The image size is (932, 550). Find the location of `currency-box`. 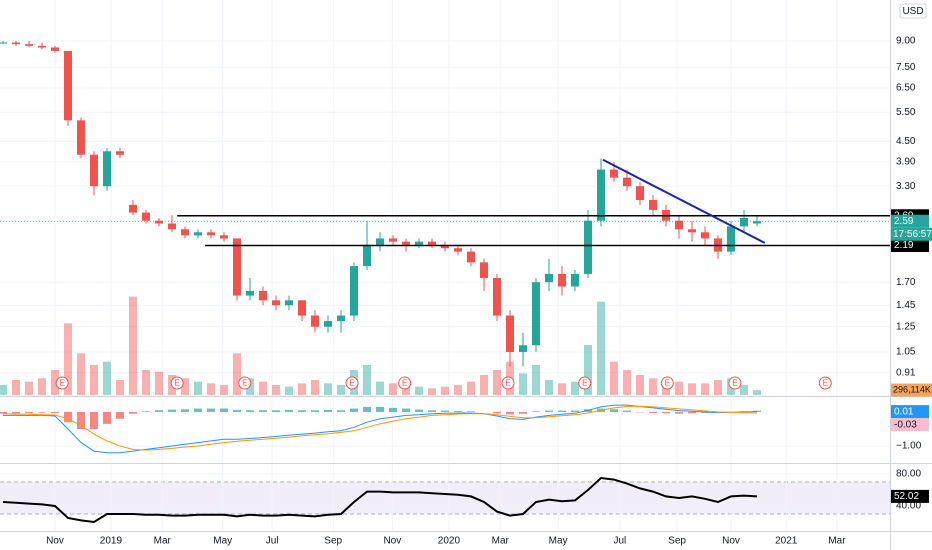

currency-box is located at coordinates (913, 11).